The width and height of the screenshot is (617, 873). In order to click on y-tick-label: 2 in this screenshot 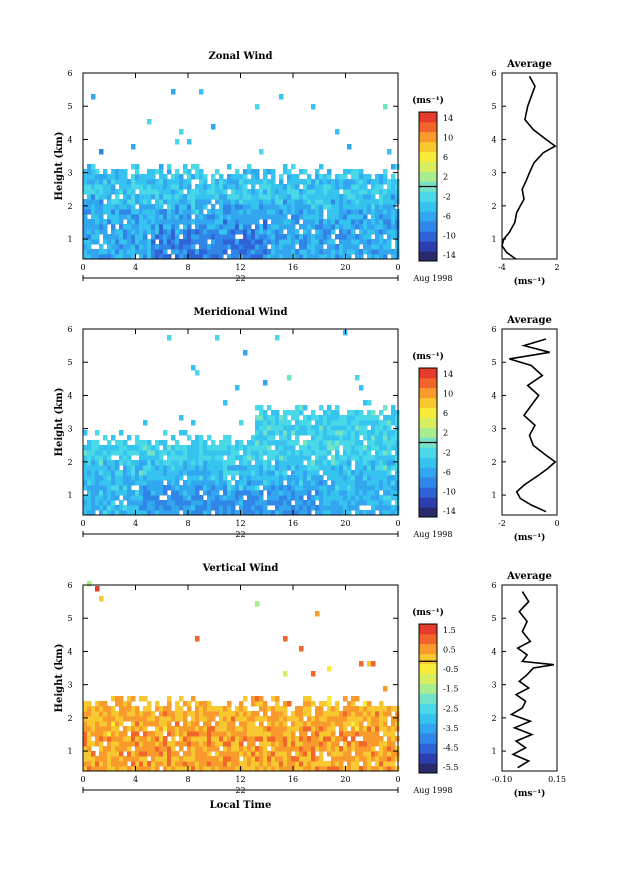, I will do `click(69, 462)`.